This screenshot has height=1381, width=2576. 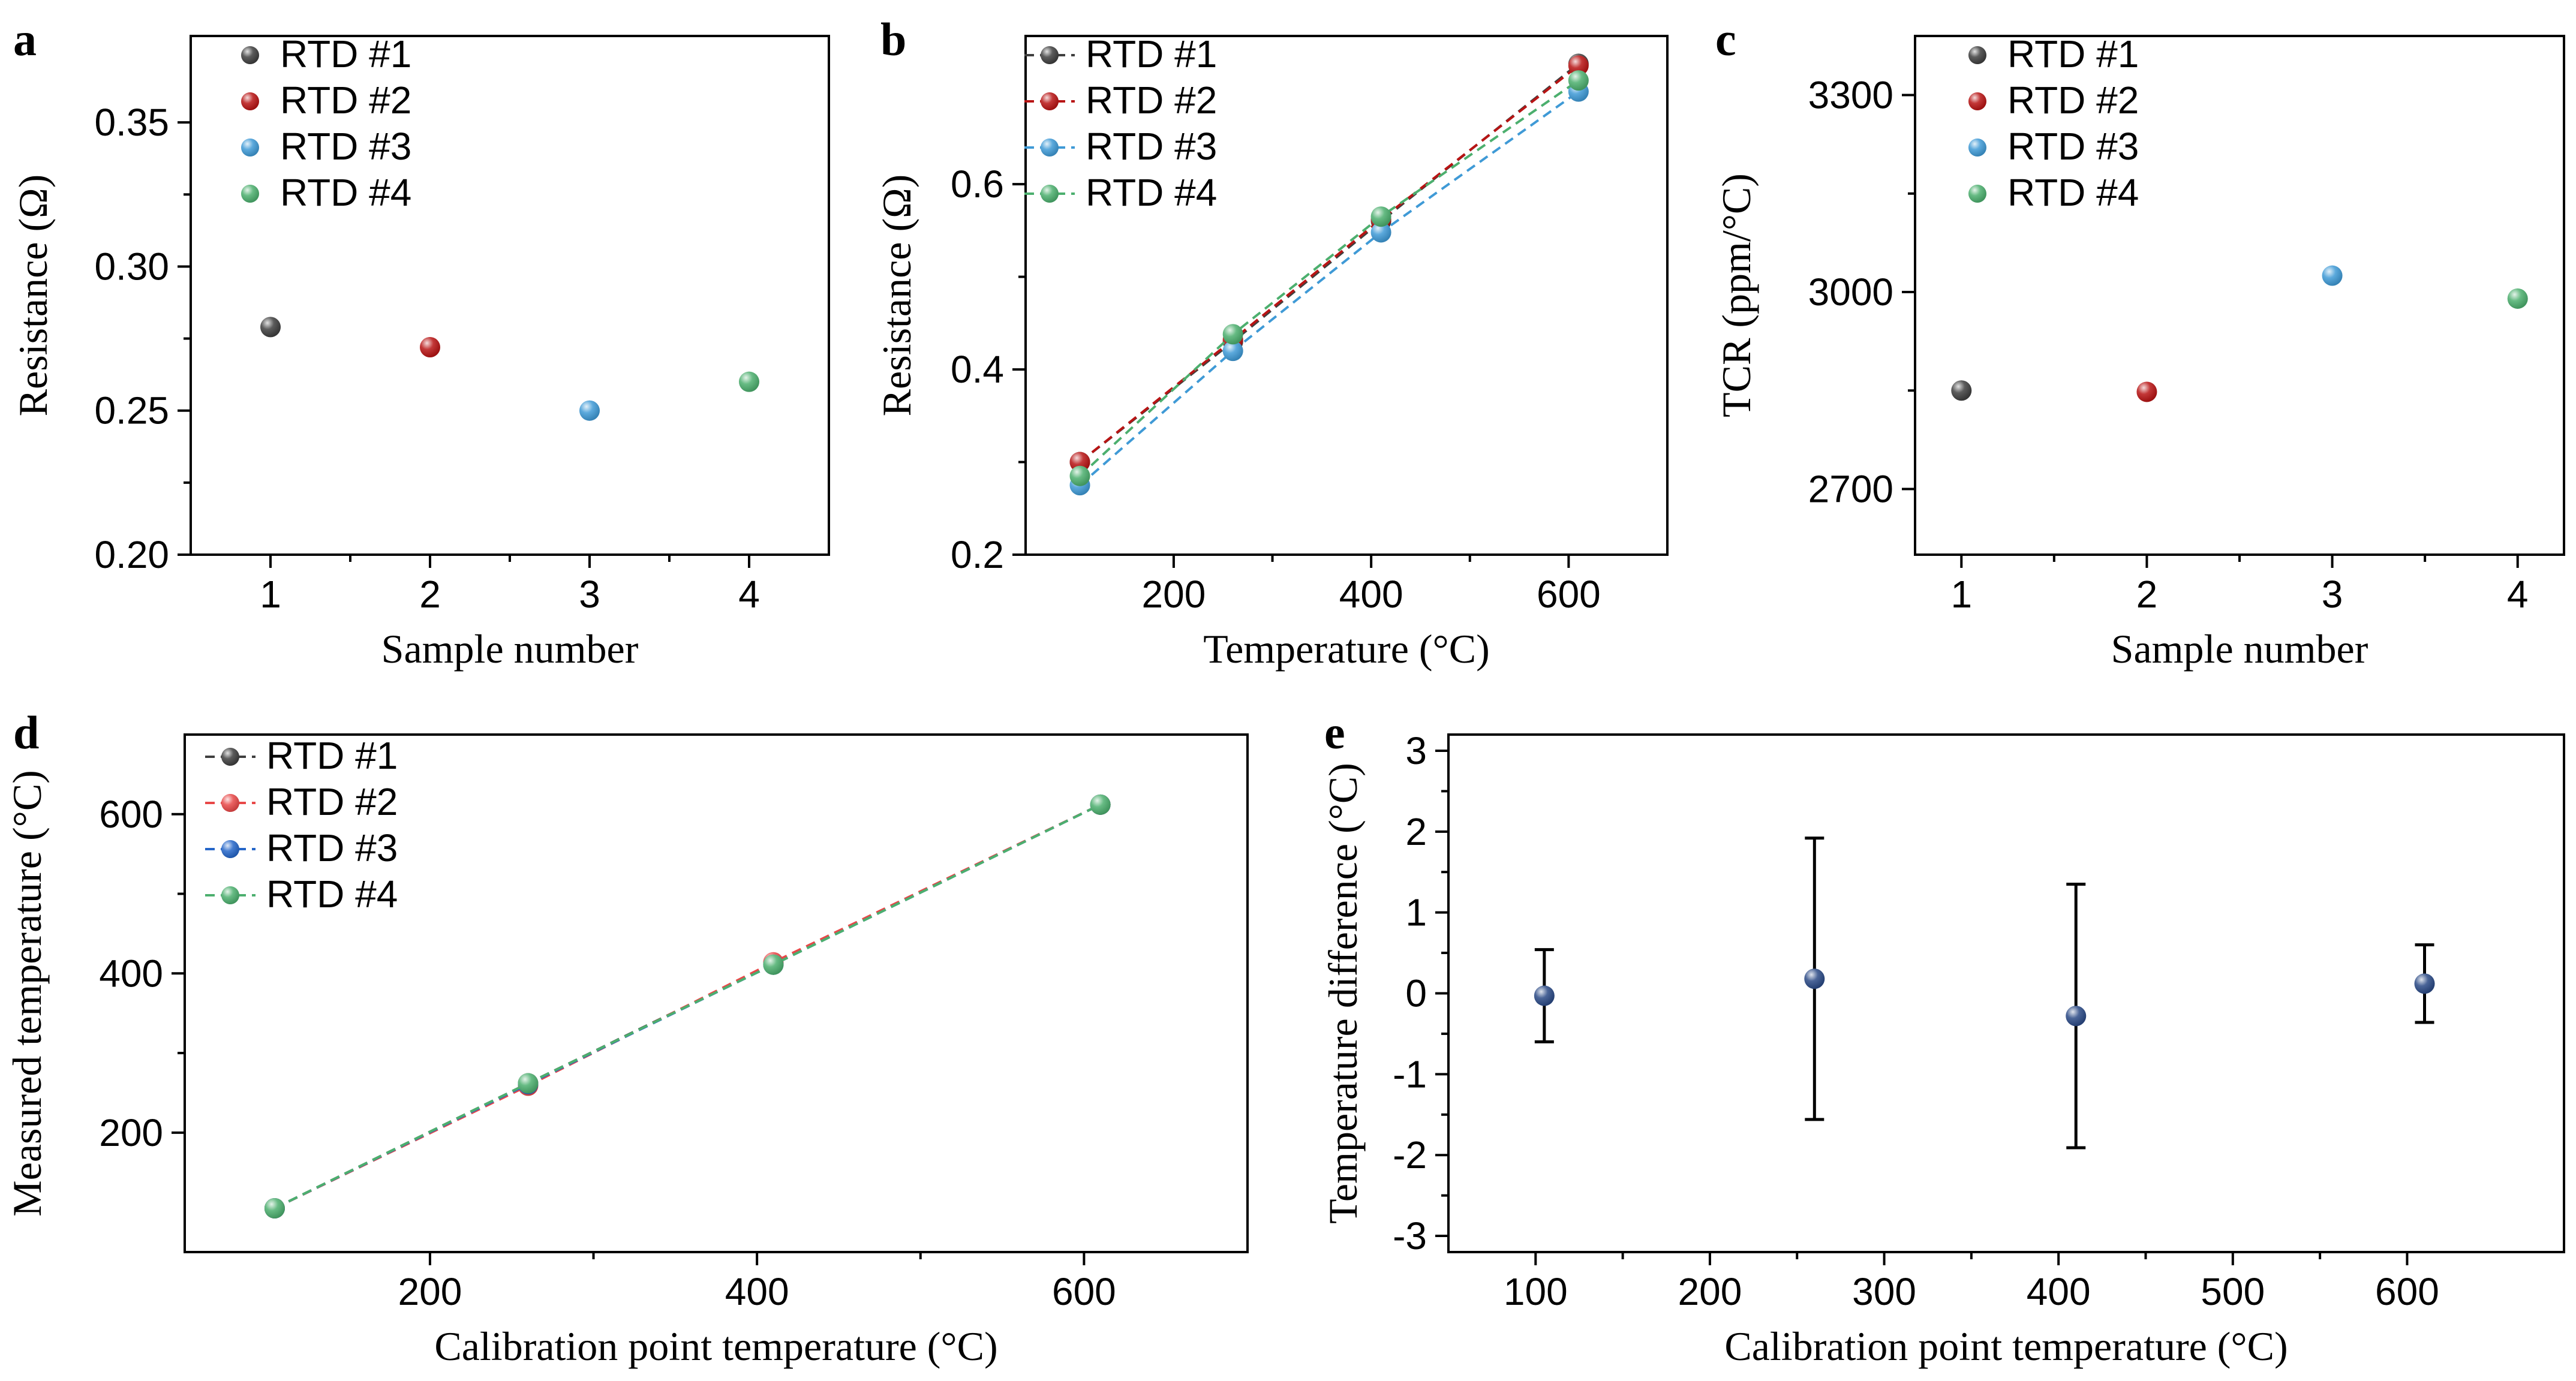 I want to click on y-axis-title: TCR (ppm/°C), so click(x=1737, y=295).